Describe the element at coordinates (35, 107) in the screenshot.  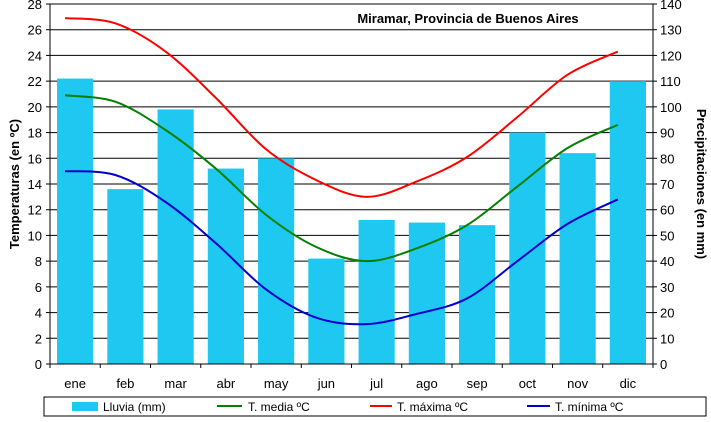
I see `left-tick-label: 20` at that location.